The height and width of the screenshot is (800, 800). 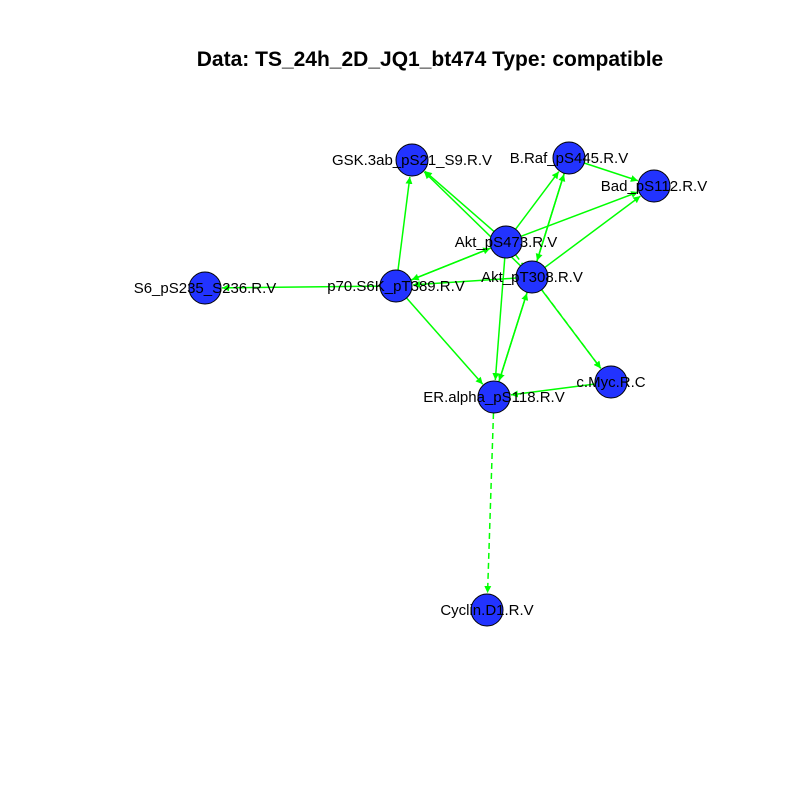 I want to click on edge-akt473-to-braf, so click(x=537, y=200).